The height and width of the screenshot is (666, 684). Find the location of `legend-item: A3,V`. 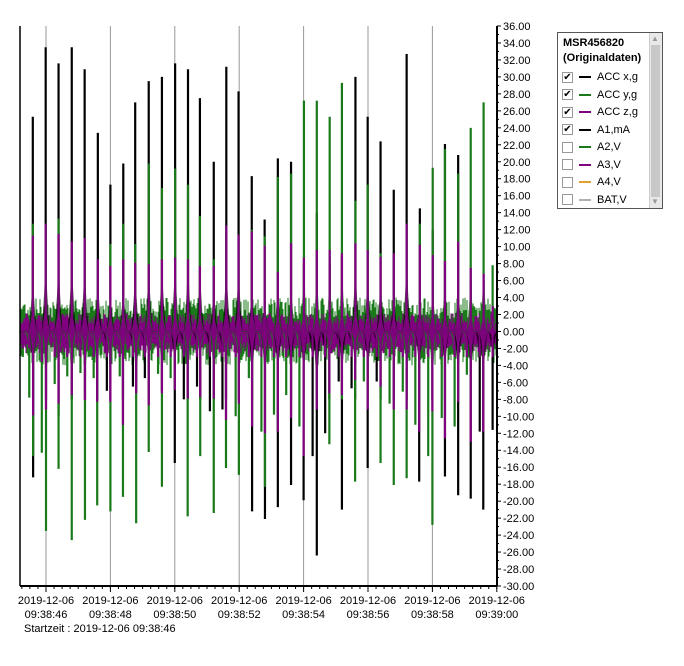

legend-item: A3,V is located at coordinates (591, 165).